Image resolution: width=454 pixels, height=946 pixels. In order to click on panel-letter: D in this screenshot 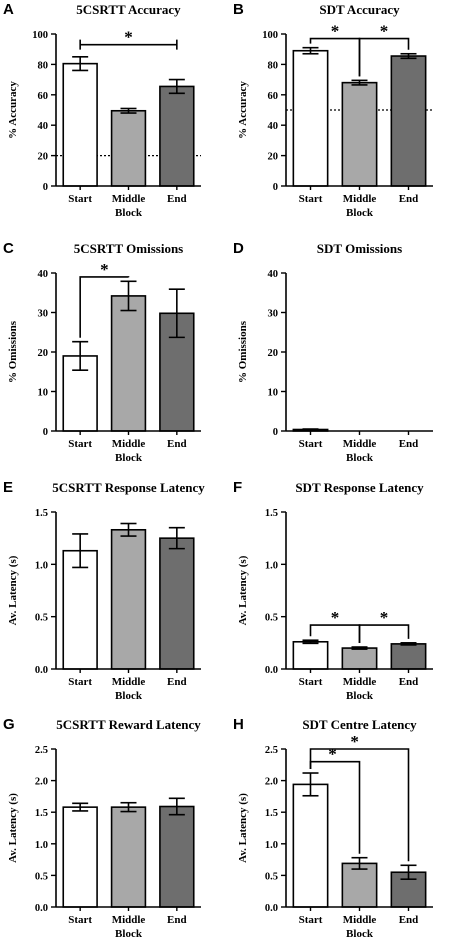, I will do `click(238, 248)`.